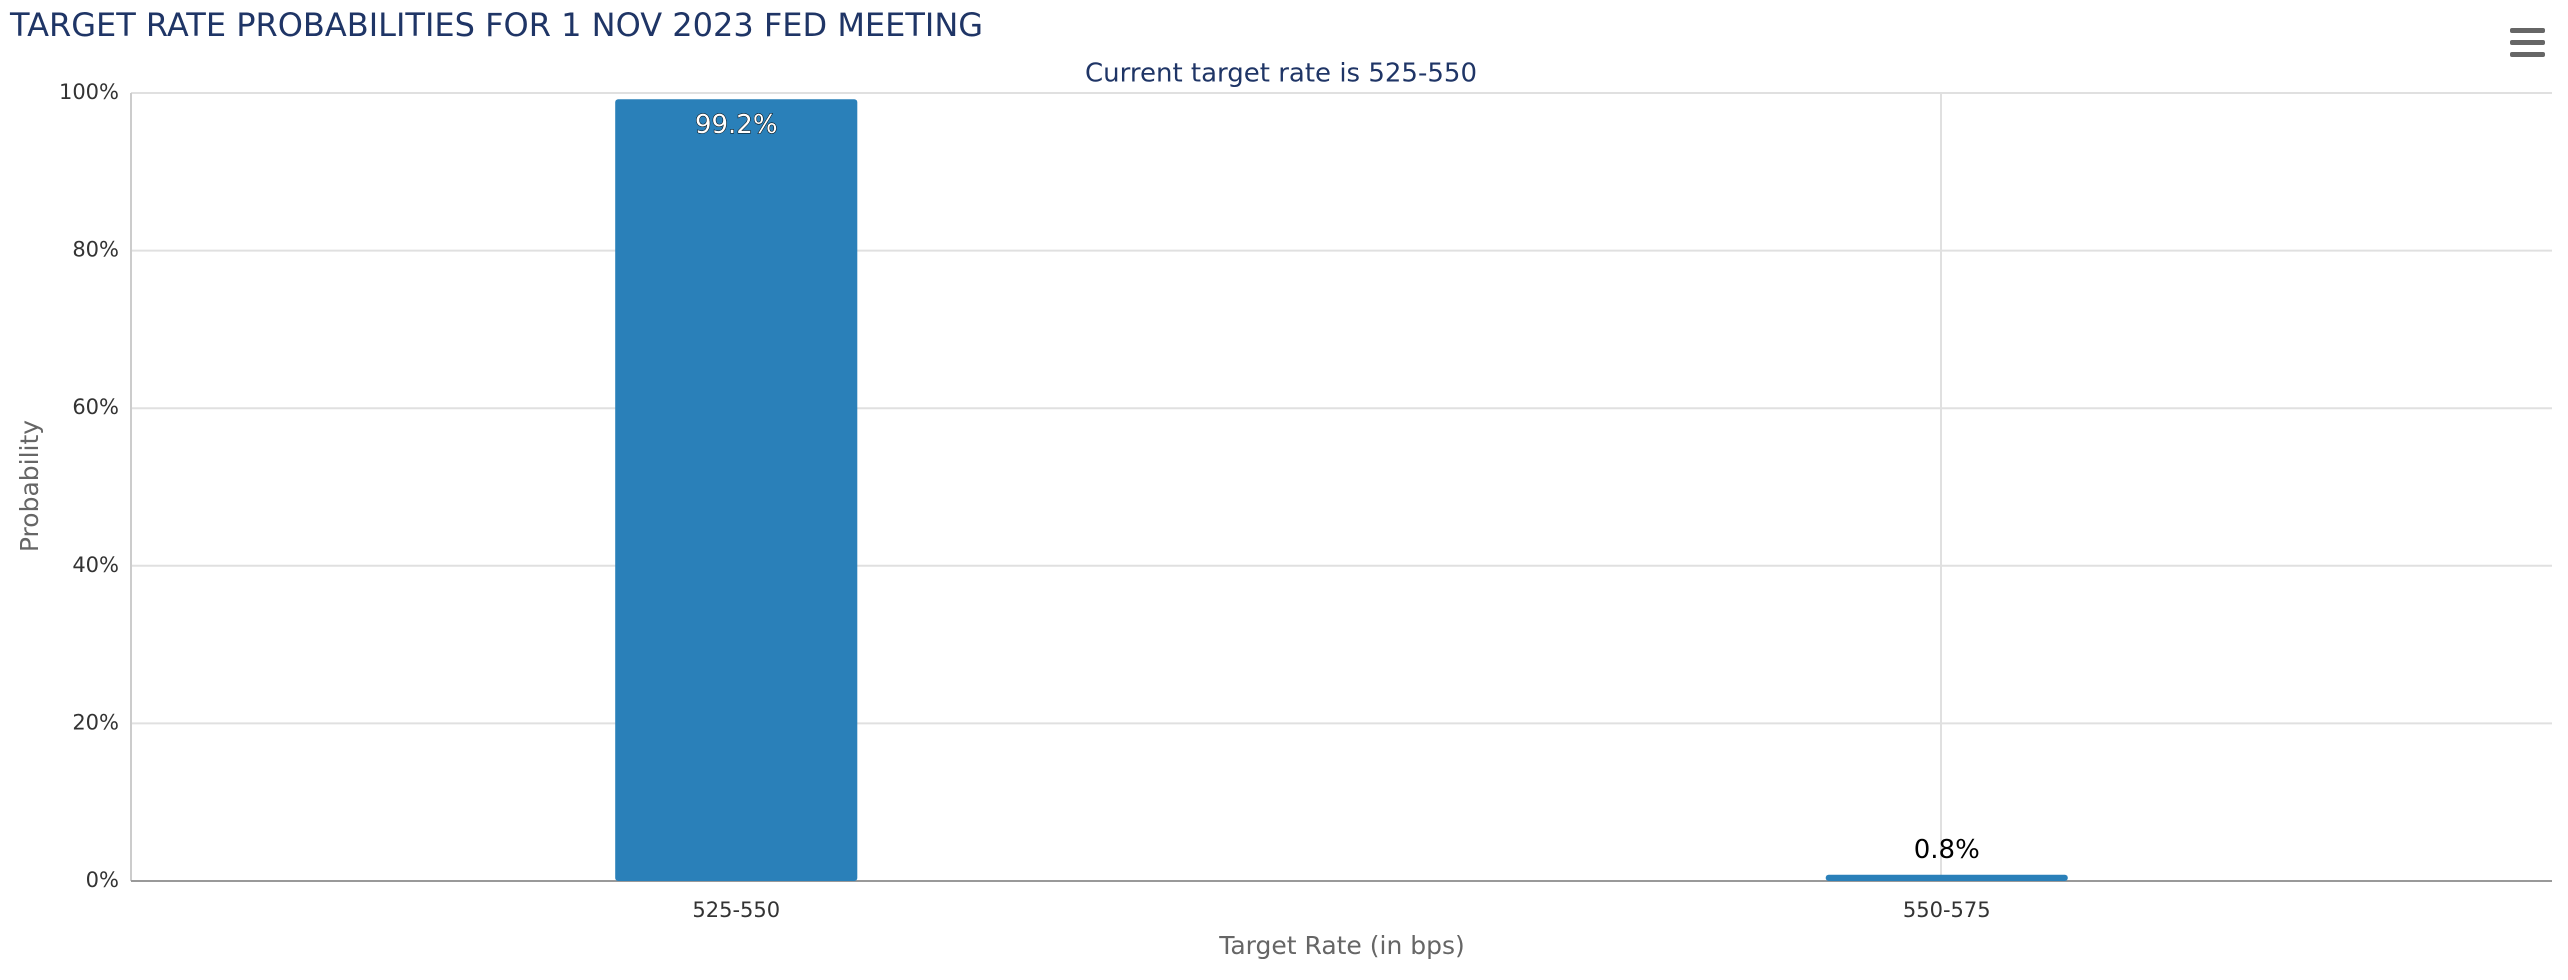 The height and width of the screenshot is (980, 2568). What do you see at coordinates (1341, 945) in the screenshot?
I see `x-axis-title: Target Rate (in bps)` at bounding box center [1341, 945].